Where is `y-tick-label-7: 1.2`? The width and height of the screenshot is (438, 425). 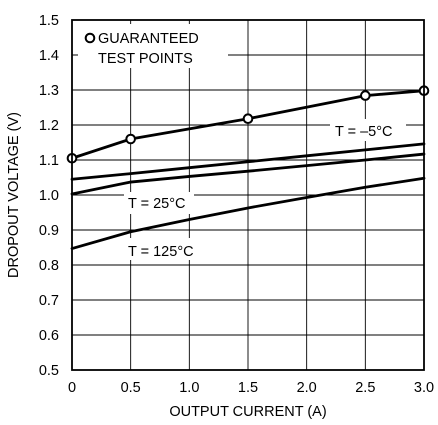 y-tick-label-7: 1.2 is located at coordinates (49, 126).